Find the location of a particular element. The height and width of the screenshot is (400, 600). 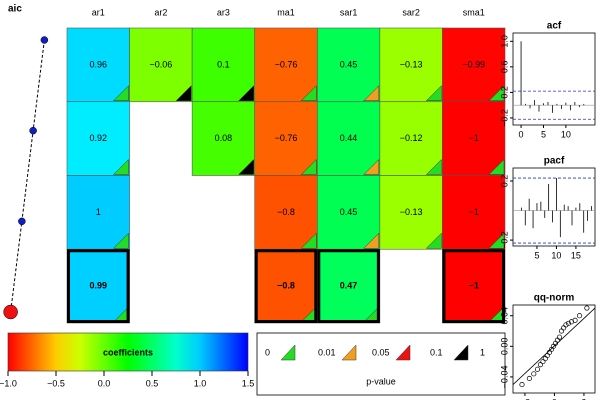

colorbar-label: coefficients is located at coordinates (128, 352).